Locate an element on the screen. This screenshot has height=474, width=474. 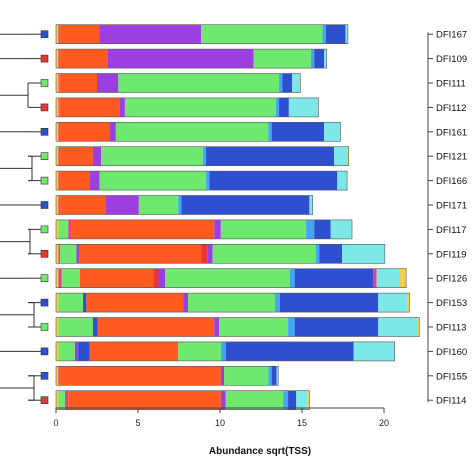
sample-label: DFI160 is located at coordinates (451, 352).